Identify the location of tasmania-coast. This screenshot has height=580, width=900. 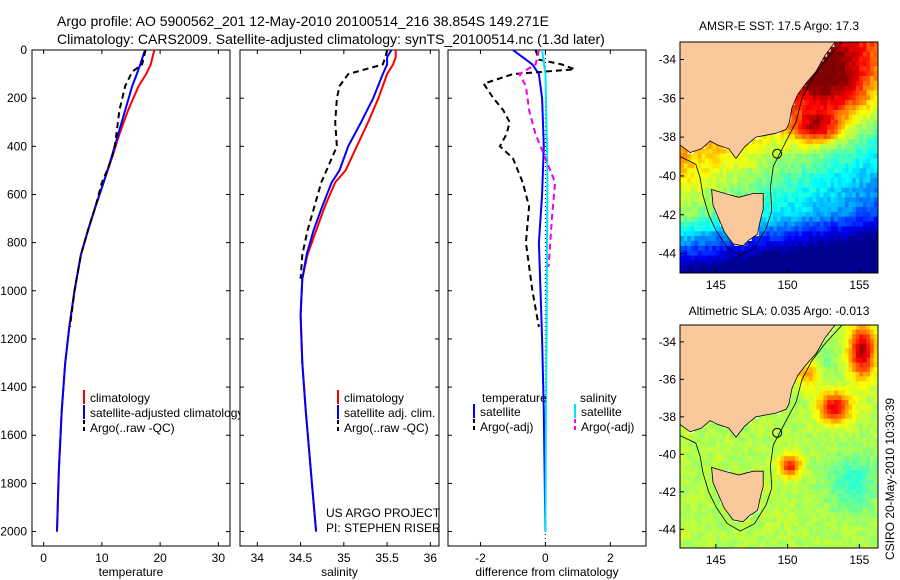
(737, 494).